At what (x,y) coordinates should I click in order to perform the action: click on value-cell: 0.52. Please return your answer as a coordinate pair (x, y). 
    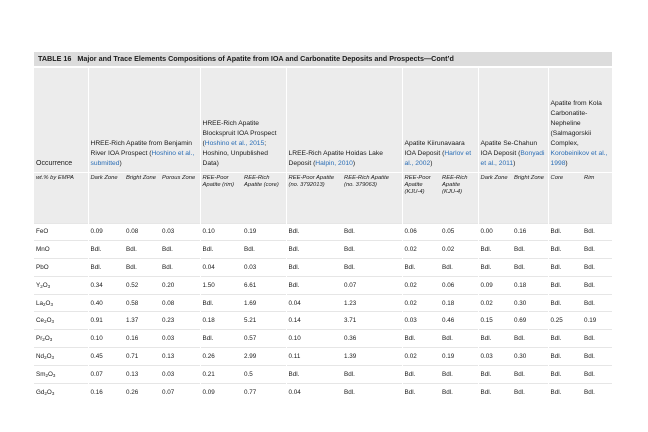
    Looking at the image, I should click on (142, 285).